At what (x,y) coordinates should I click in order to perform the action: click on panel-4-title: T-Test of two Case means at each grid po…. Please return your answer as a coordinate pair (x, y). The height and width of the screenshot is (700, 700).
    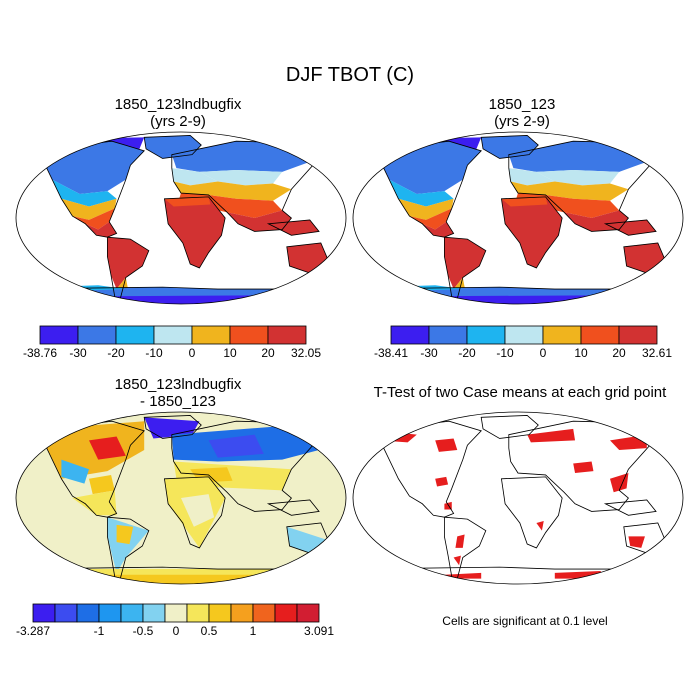
    Looking at the image, I should click on (520, 392).